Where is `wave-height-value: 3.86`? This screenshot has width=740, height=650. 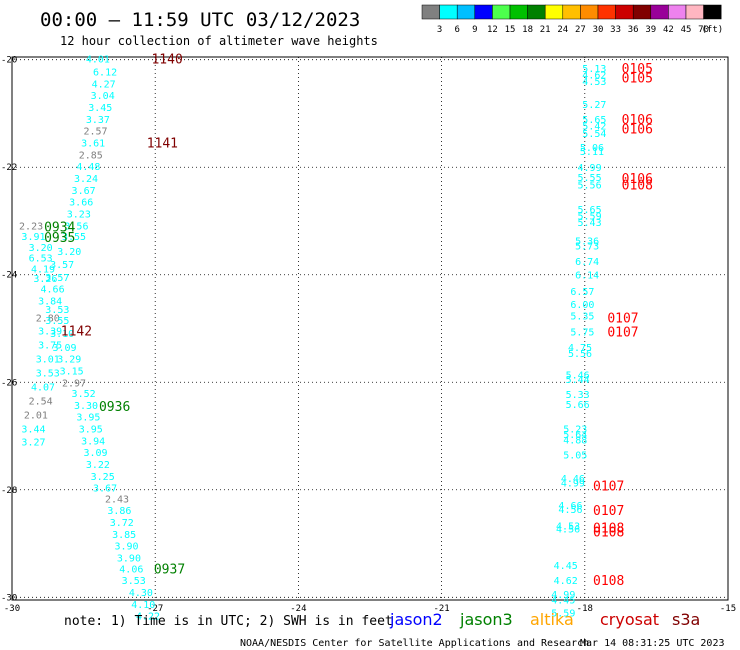 wave-height-value: 3.86 is located at coordinates (119, 511).